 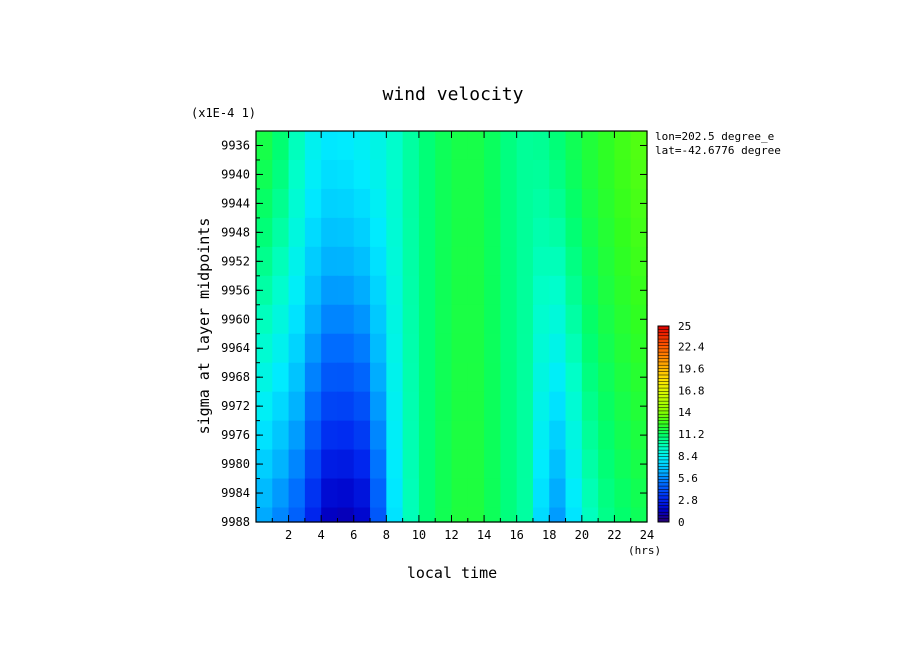 I want to click on x-tick-label: 10, so click(x=419, y=535).